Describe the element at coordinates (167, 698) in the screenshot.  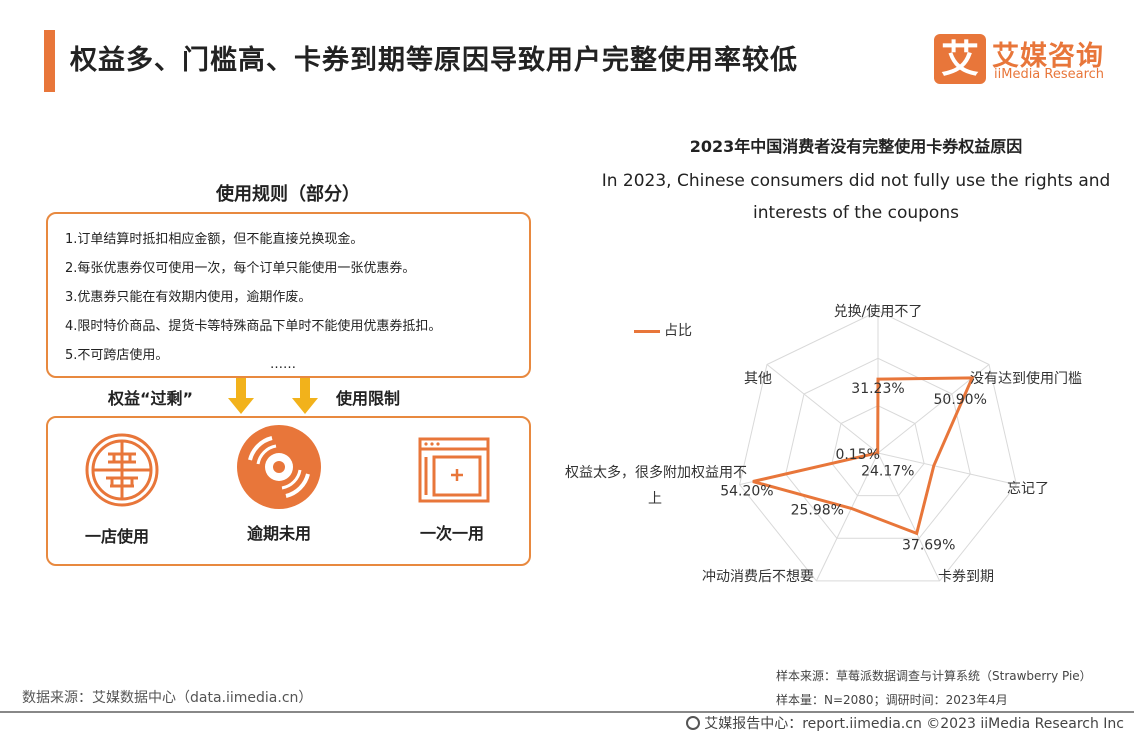
I see `data-source: 数据来源：艾媒数据中心（data.iimedia.cn）` at that location.